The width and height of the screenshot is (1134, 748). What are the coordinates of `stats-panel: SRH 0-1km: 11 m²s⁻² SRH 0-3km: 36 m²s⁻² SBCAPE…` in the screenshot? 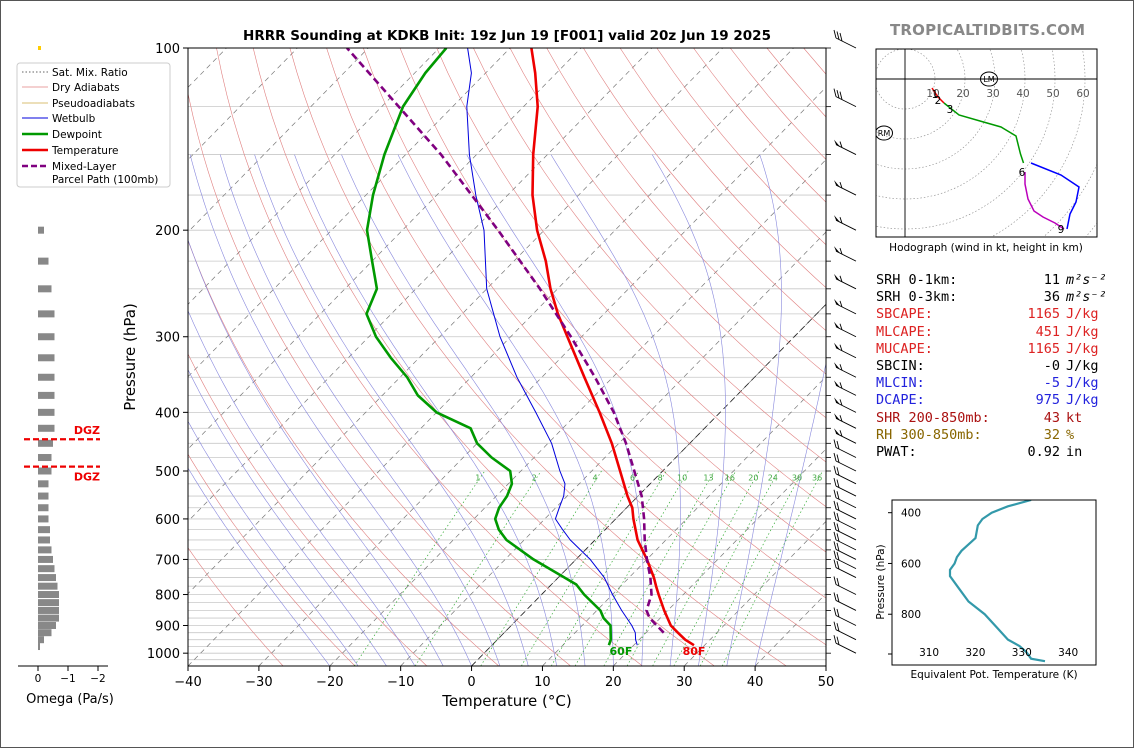 It's located at (991, 366).